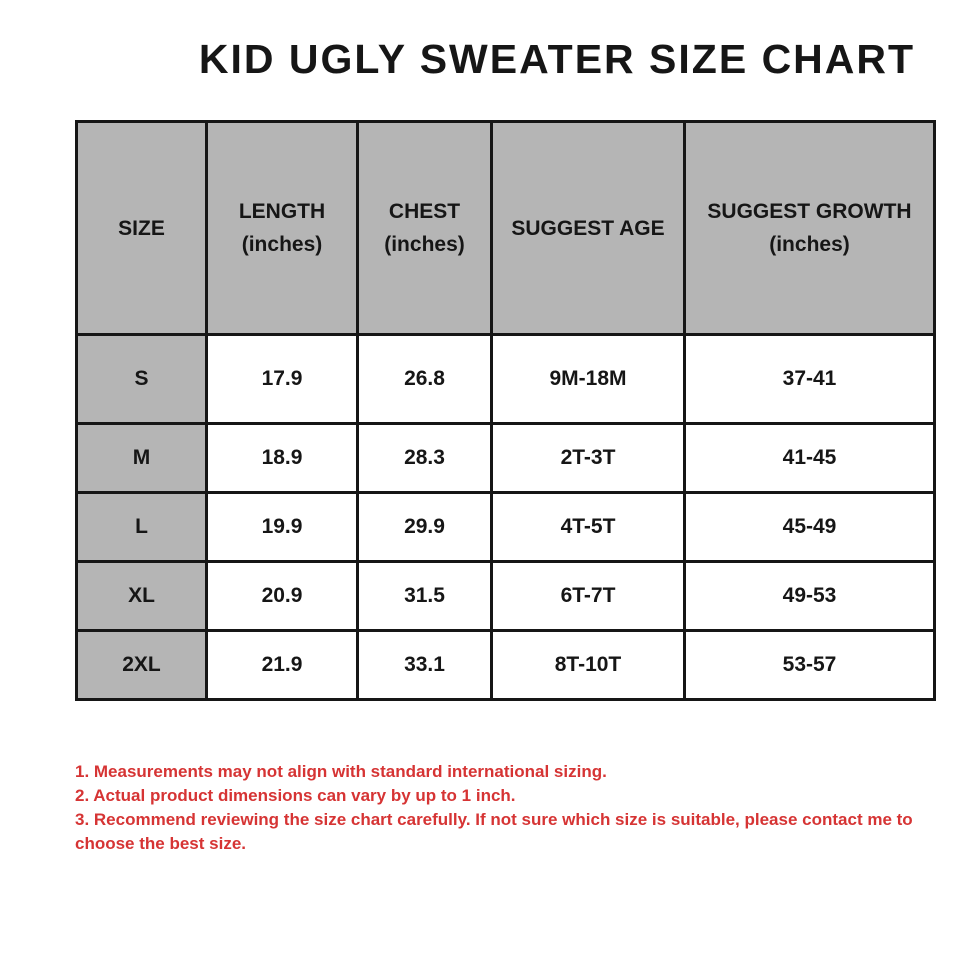  I want to click on age-value: 9M-18M, so click(588, 379).